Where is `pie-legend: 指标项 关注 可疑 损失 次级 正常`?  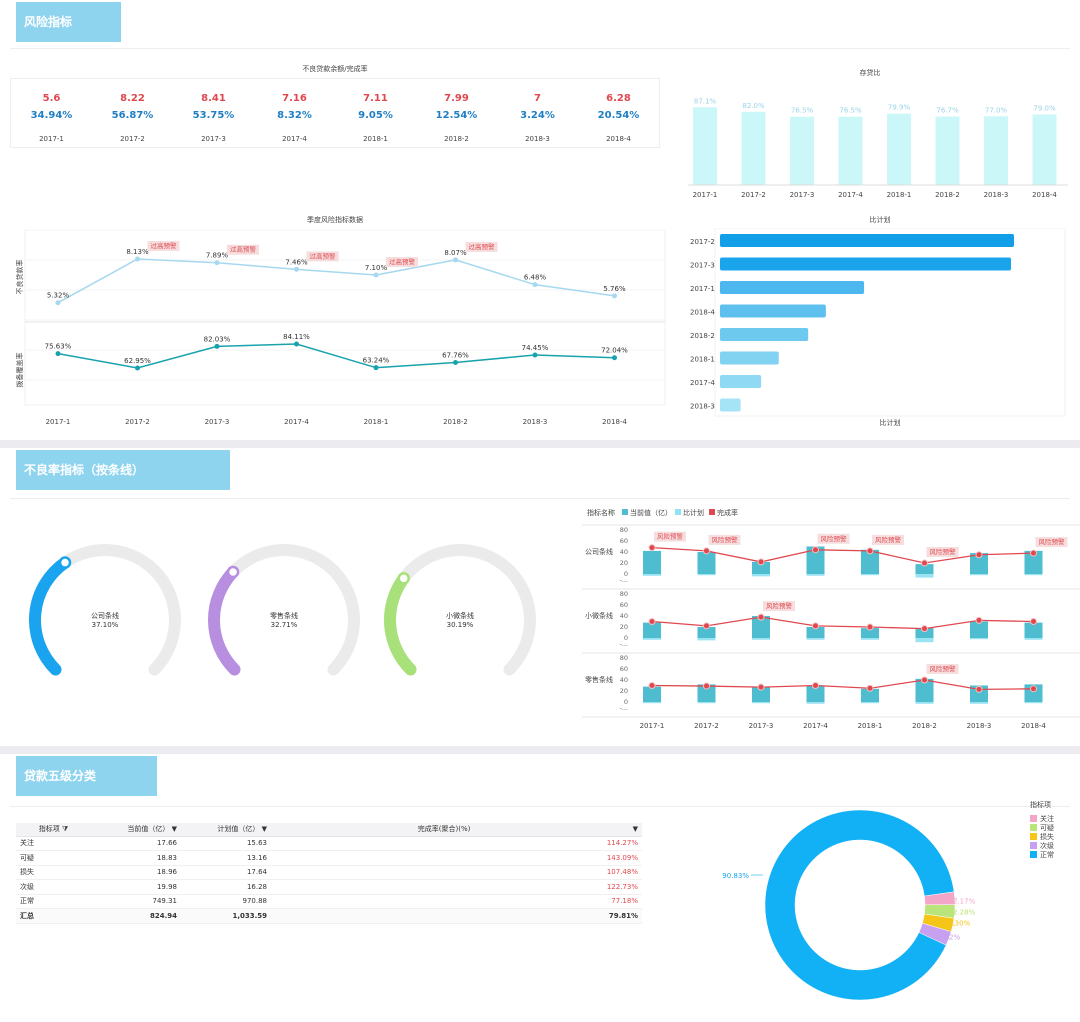 pie-legend: 指标项 关注 可疑 损失 次级 正常 is located at coordinates (1042, 829).